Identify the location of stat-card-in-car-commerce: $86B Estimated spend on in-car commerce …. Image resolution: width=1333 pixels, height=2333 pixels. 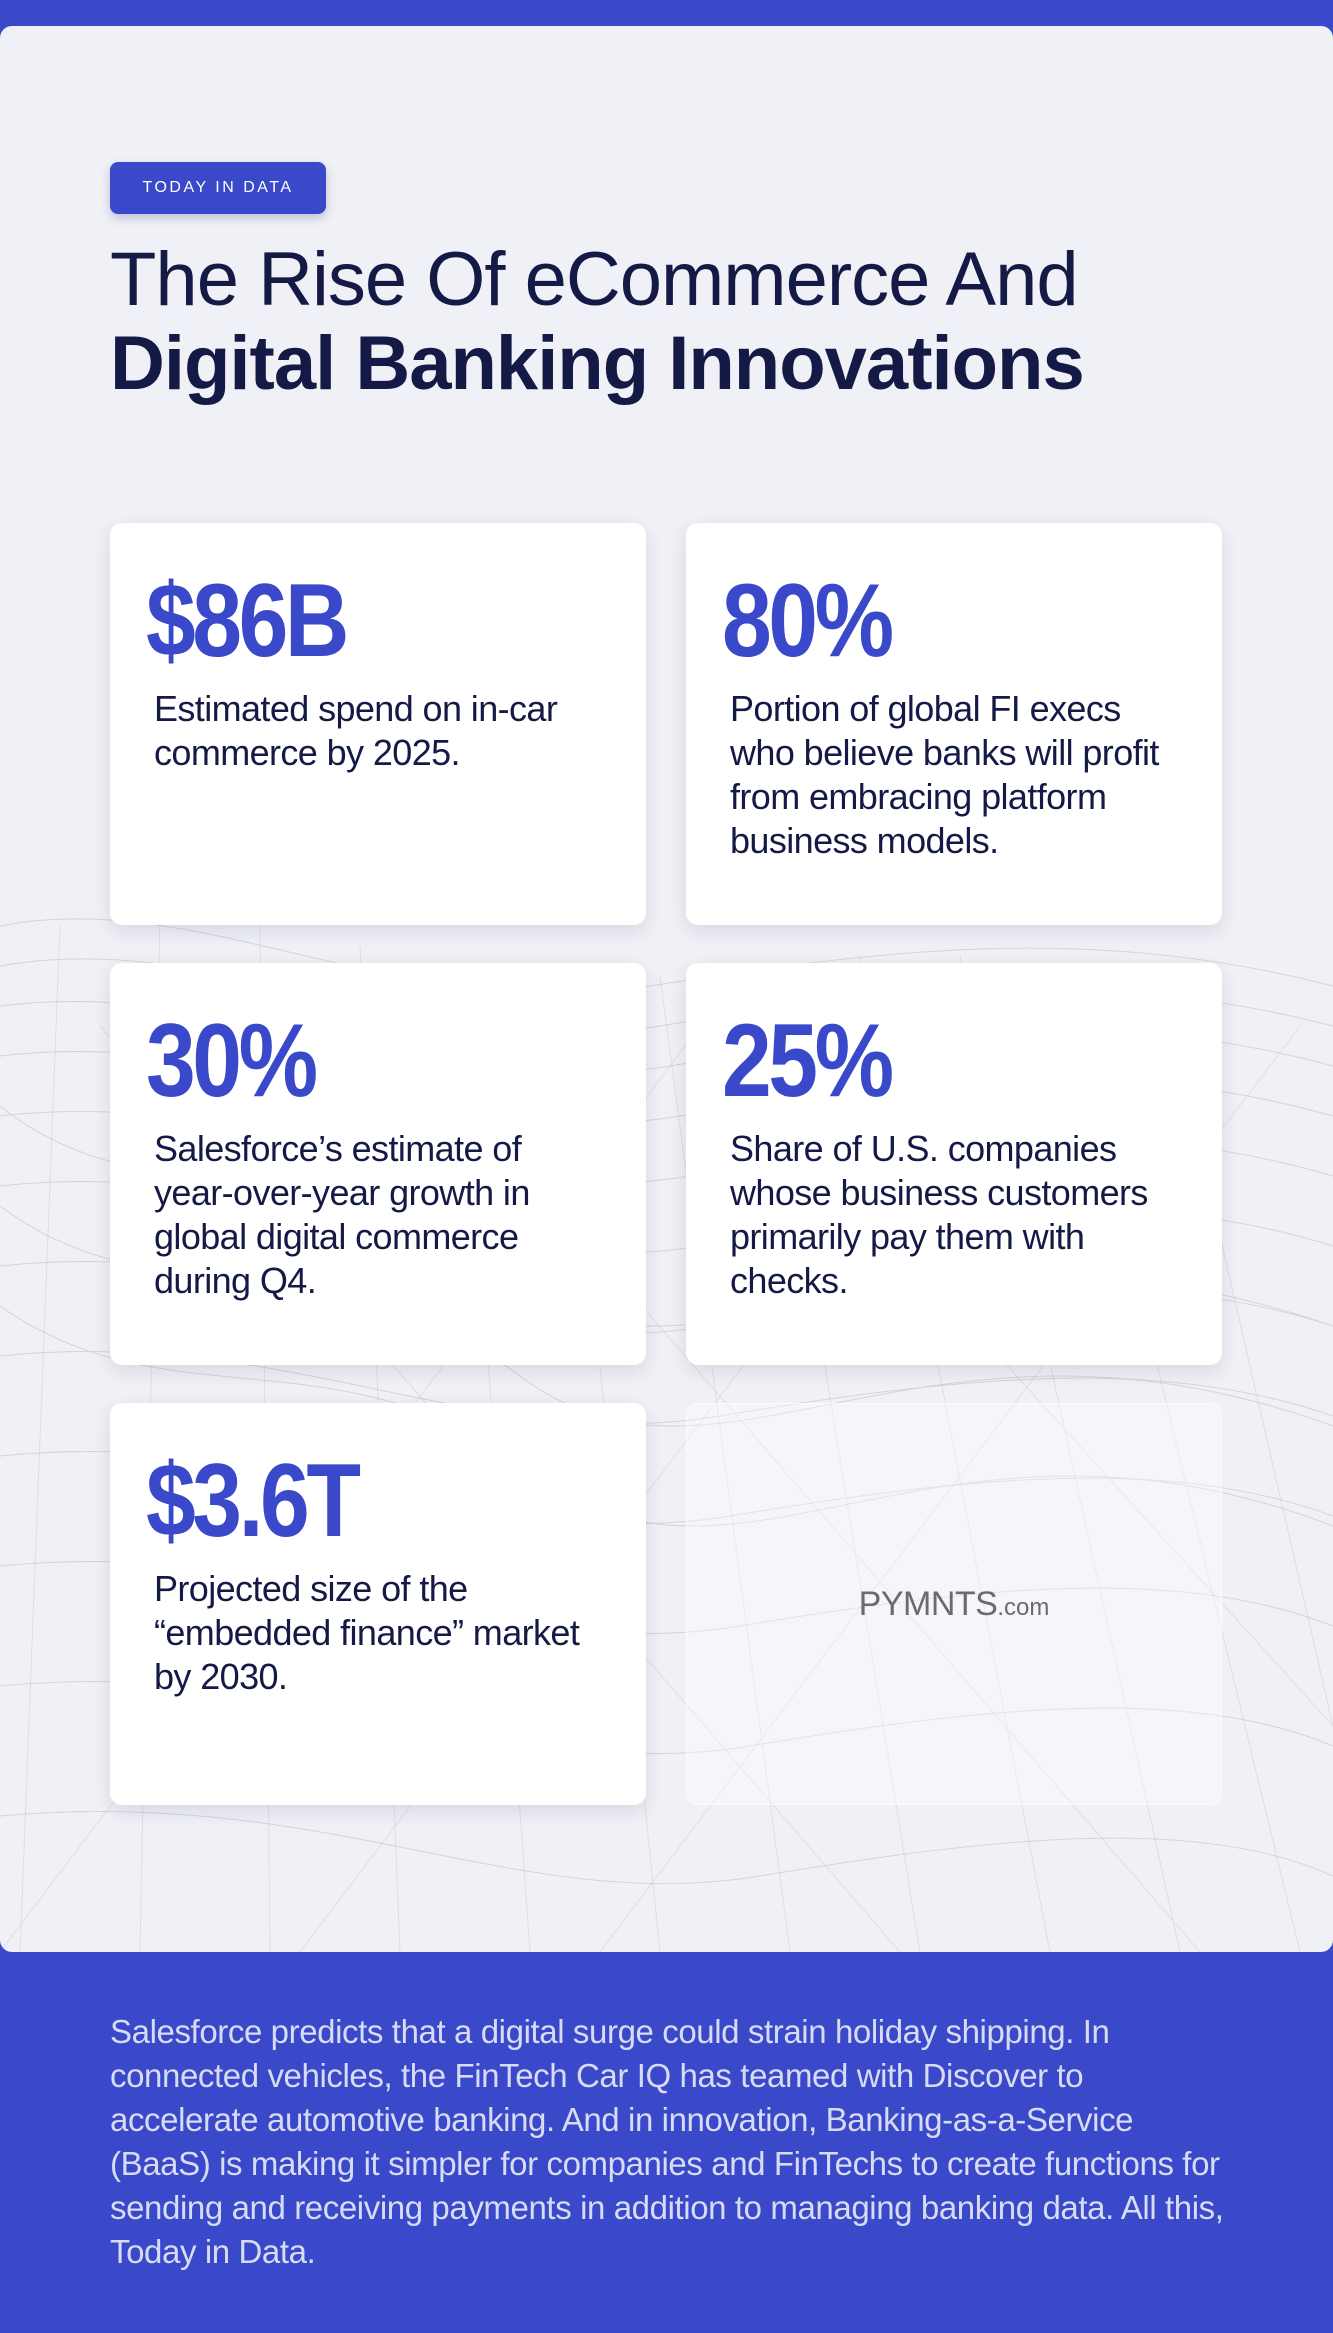
(378, 724).